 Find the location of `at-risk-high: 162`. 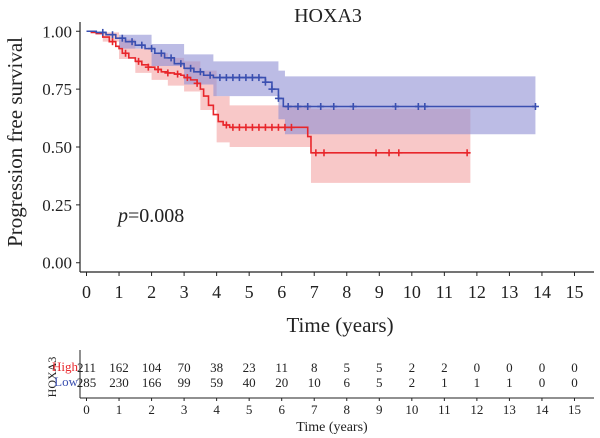

at-risk-high: 162 is located at coordinates (119, 367).